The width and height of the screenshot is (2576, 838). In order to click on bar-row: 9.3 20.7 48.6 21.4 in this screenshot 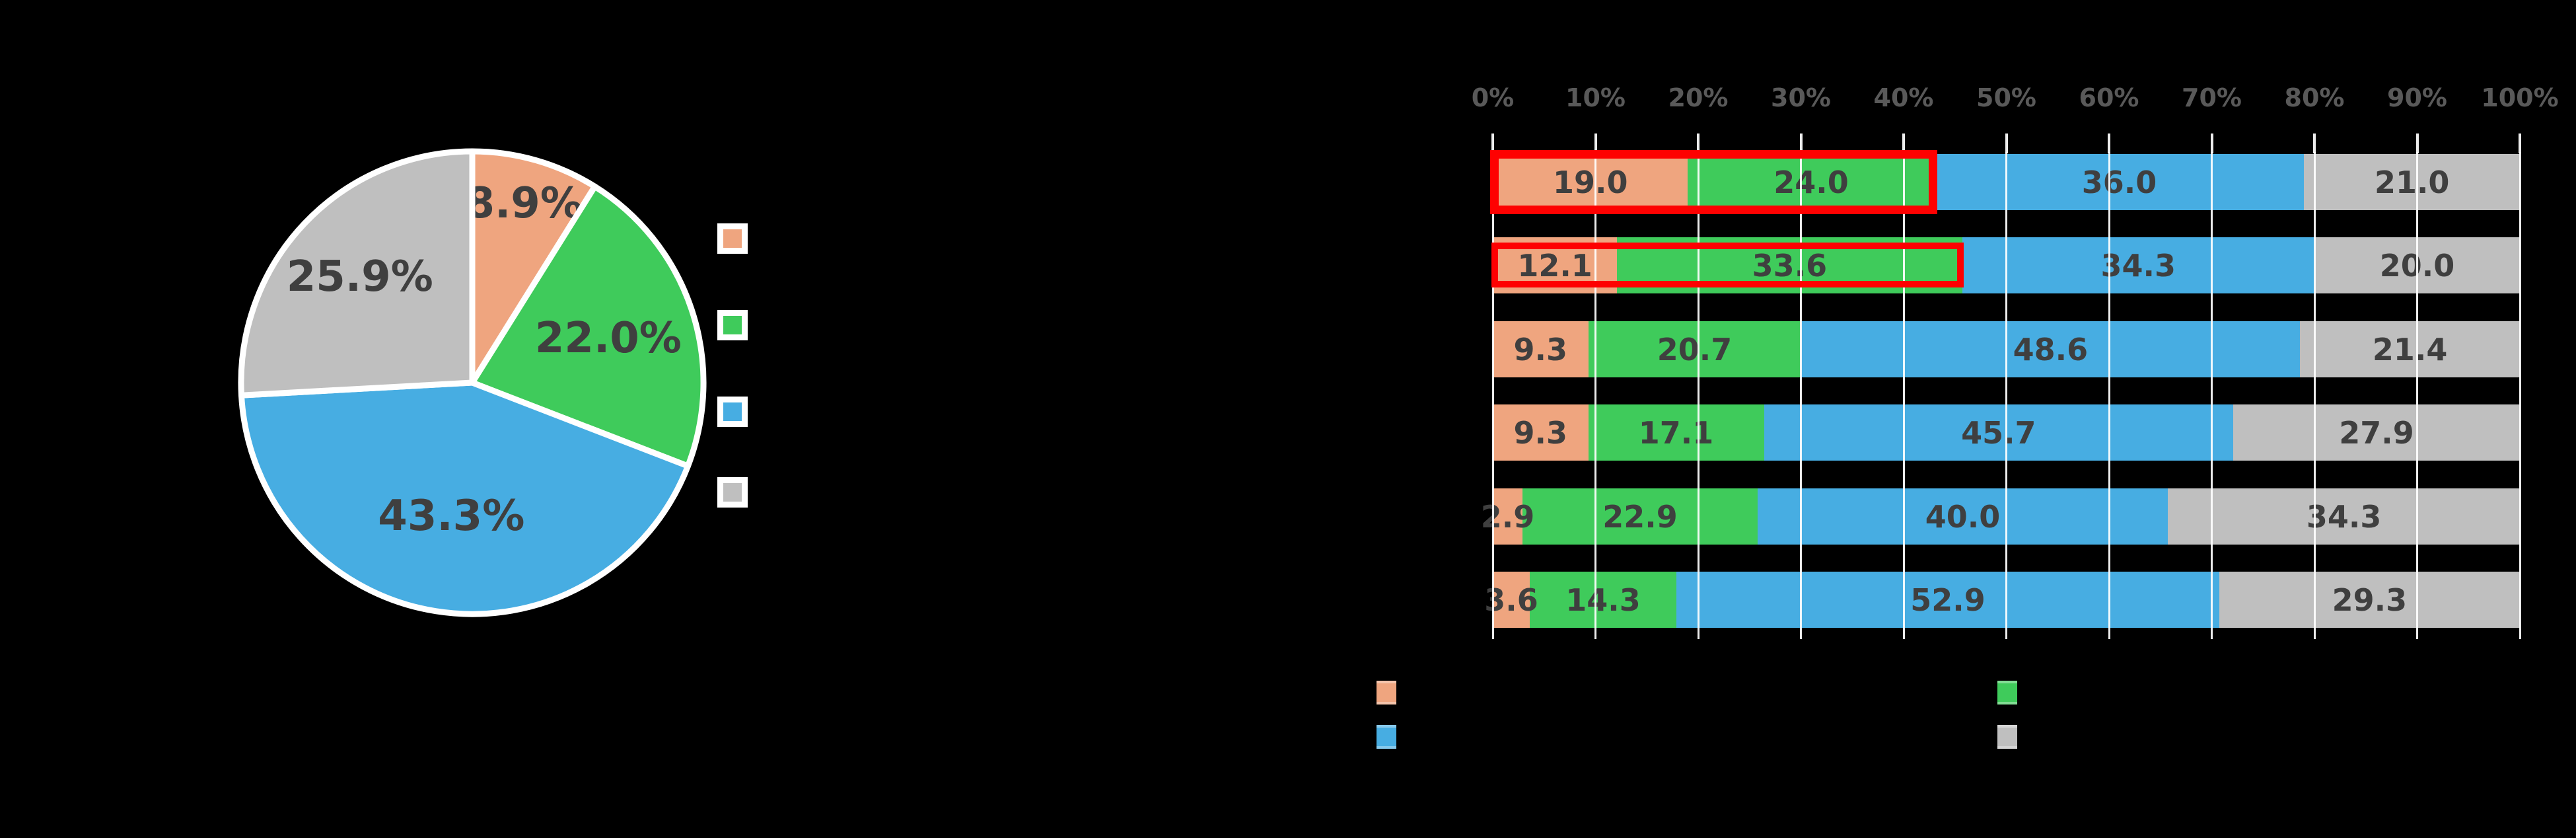, I will do `click(2007, 349)`.